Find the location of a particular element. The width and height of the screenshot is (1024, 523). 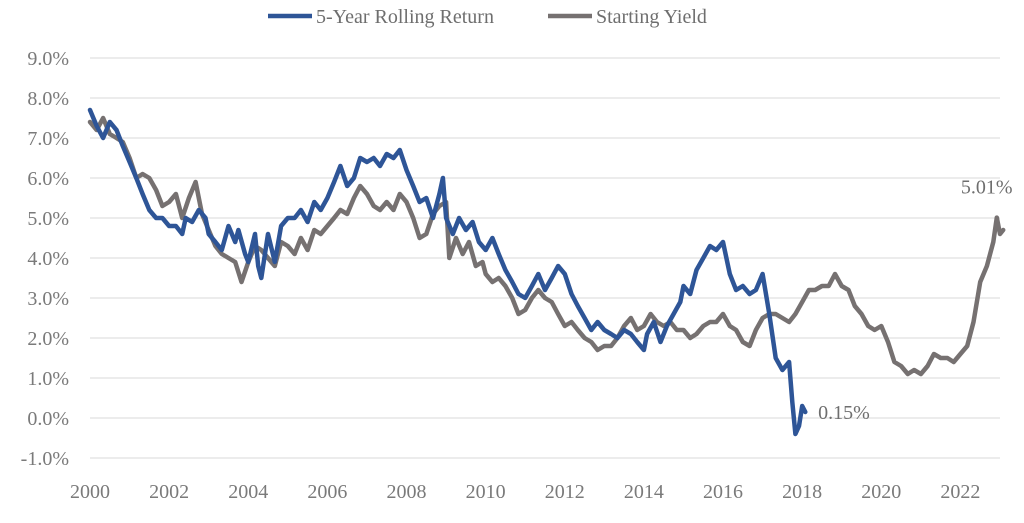

x-tick-label: 2000 is located at coordinates (90, 492).